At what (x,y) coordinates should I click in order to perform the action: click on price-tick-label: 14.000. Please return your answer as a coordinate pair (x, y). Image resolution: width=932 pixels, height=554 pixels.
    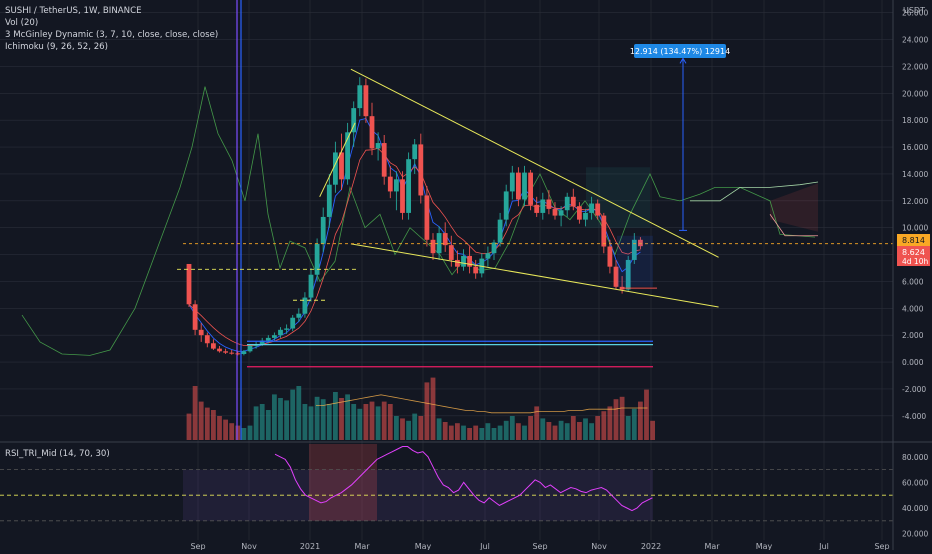
    Looking at the image, I should click on (915, 174).